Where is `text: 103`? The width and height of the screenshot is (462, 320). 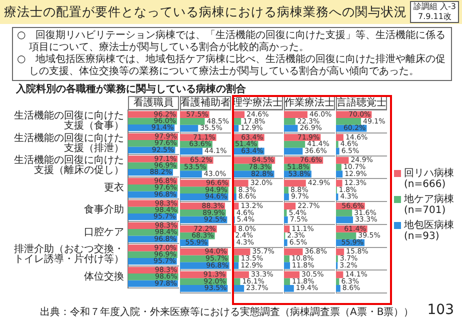
text: 103 is located at coordinates (440, 310).